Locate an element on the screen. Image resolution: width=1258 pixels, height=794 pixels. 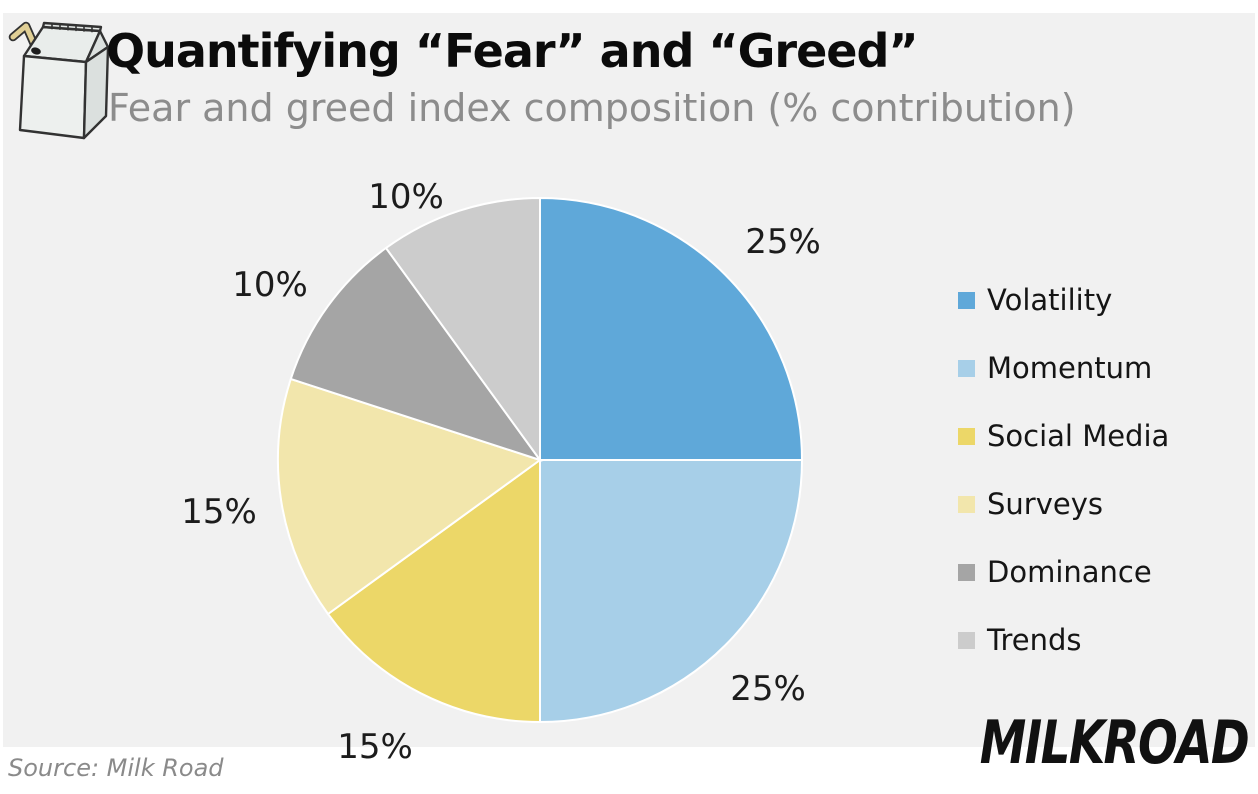
pie-slice-surveys is located at coordinates (410, 496).